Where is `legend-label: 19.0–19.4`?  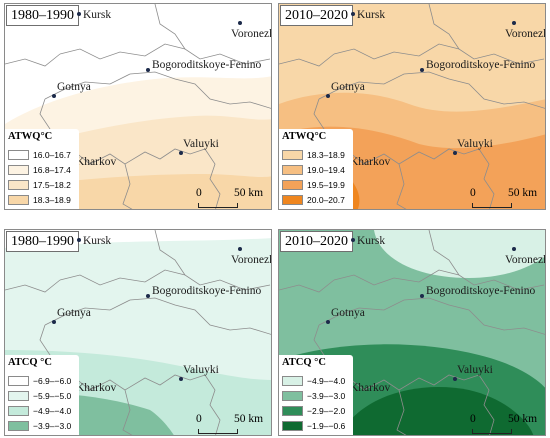 legend-label: 19.0–19.4 is located at coordinates (326, 169).